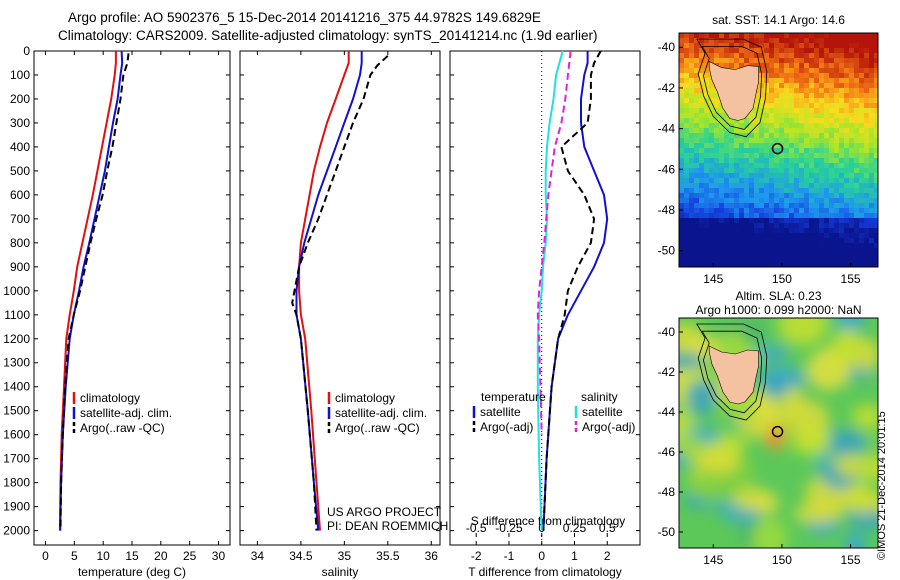 The image size is (900, 580). Describe the element at coordinates (258, 556) in the screenshot. I see `x-tick-label: 34` at that location.